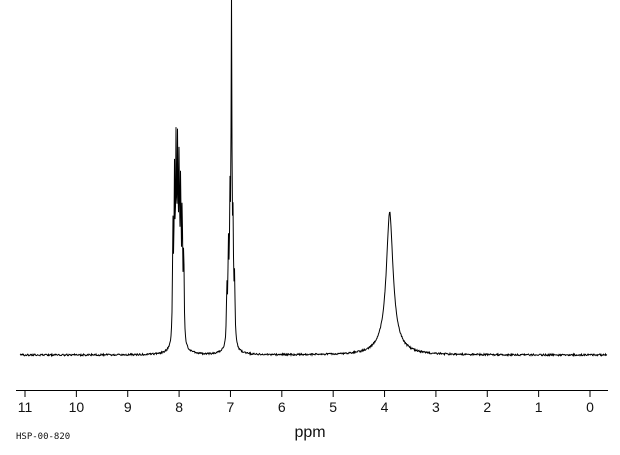 The image size is (620, 455). I want to click on spectrum-id-label: HSP-00-820, so click(43, 437).